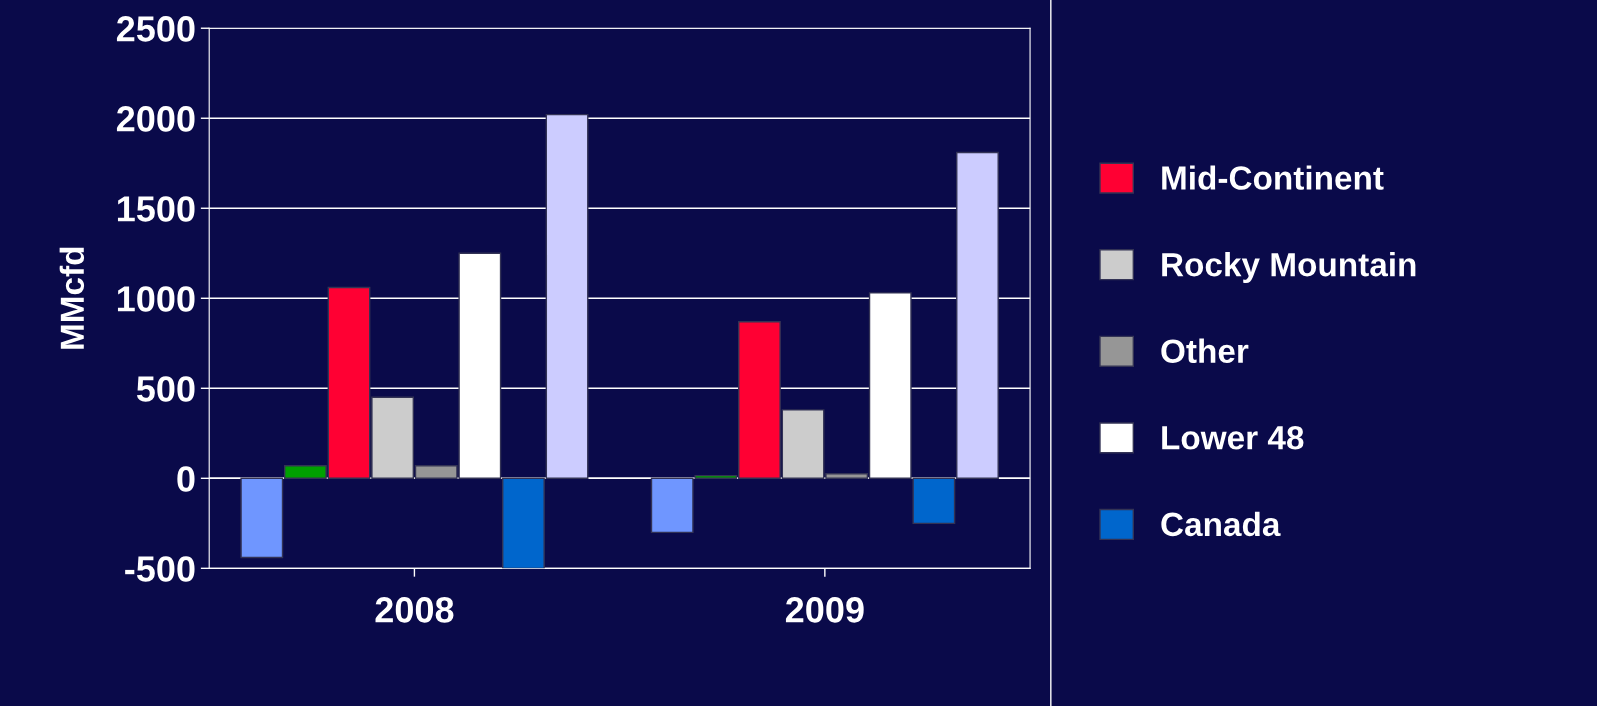 The width and height of the screenshot is (1597, 706). What do you see at coordinates (1233, 438) in the screenshot?
I see `legend-label: Lower 48` at bounding box center [1233, 438].